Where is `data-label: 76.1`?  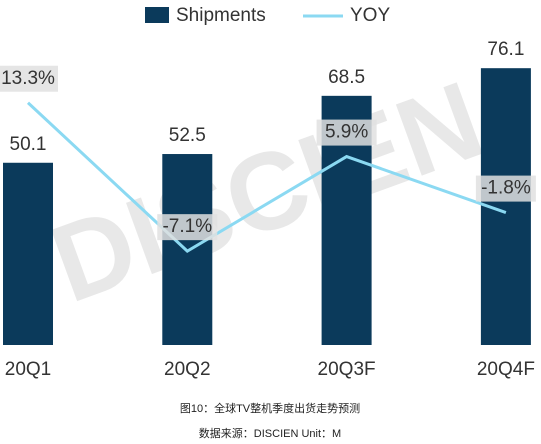
data-label: 76.1 is located at coordinates (505, 49).